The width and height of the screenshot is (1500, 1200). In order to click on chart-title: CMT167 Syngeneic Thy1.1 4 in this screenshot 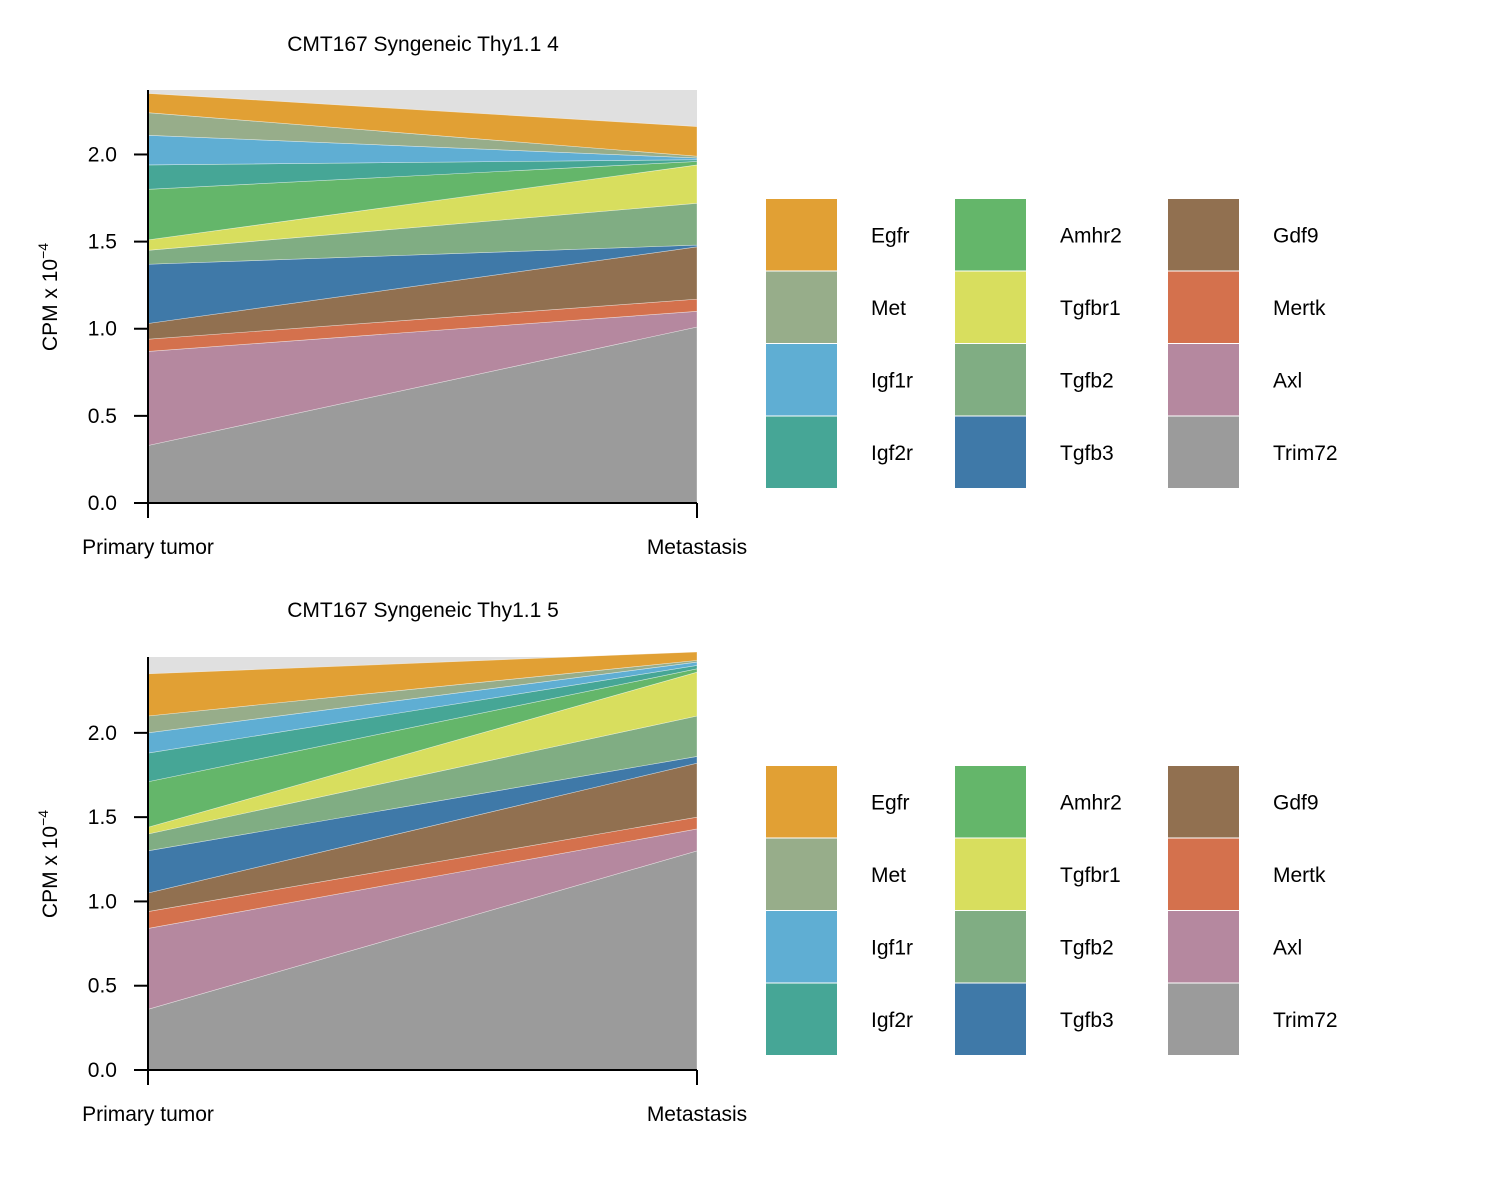, I will do `click(423, 44)`.